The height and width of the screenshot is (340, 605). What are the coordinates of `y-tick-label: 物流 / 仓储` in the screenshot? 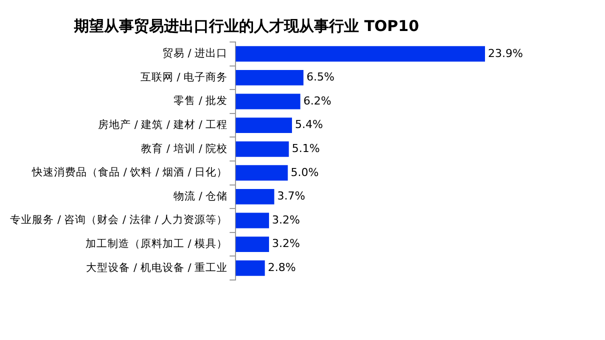 It's located at (200, 195).